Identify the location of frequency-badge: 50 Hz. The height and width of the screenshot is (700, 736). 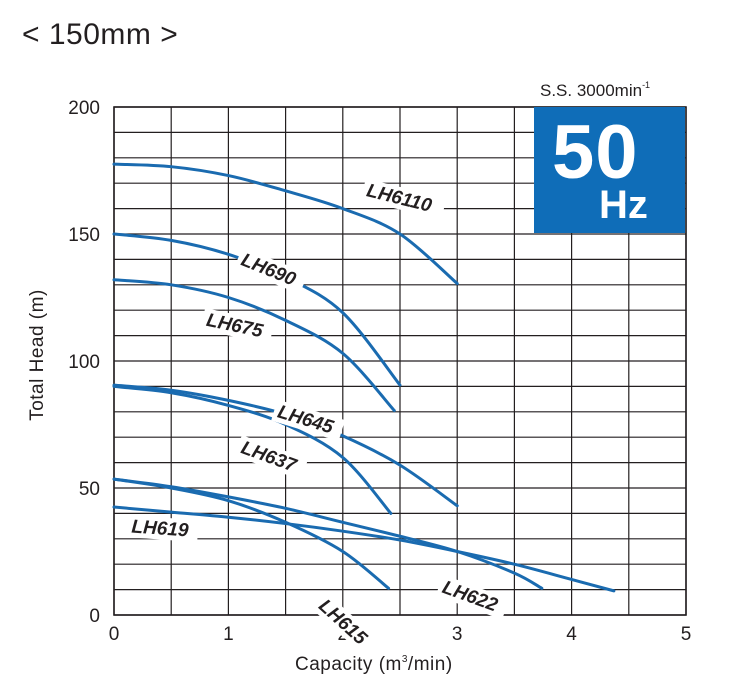
(609, 170).